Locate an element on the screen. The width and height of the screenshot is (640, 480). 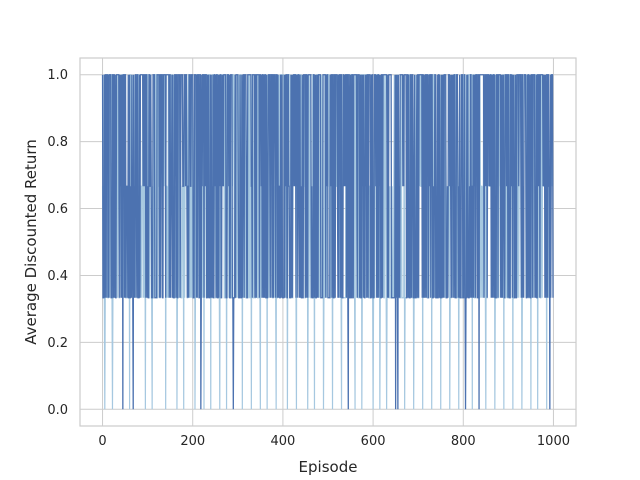
y-tick-label: 0.0 is located at coordinates (57, 410).